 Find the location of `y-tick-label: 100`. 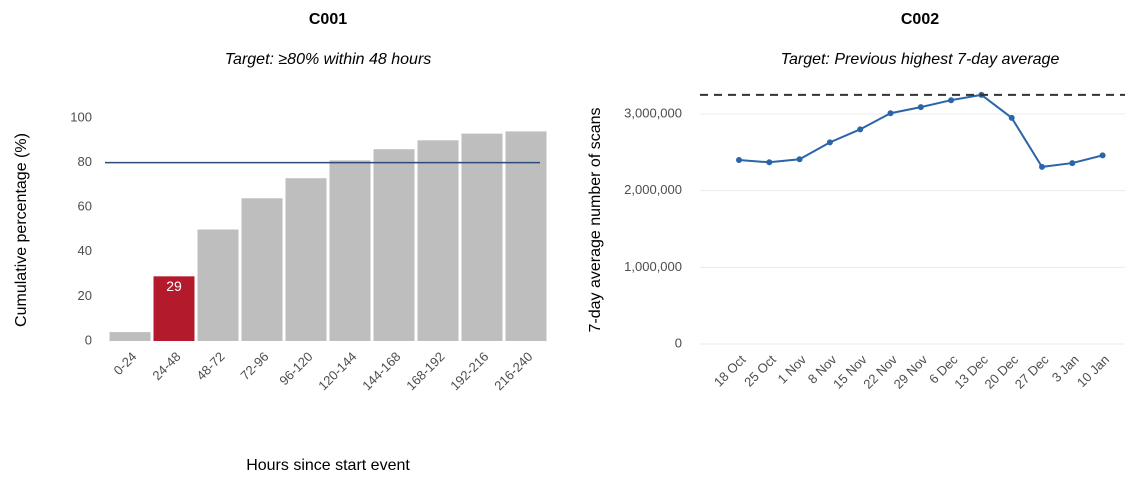

y-tick-label: 100 is located at coordinates (81, 116).